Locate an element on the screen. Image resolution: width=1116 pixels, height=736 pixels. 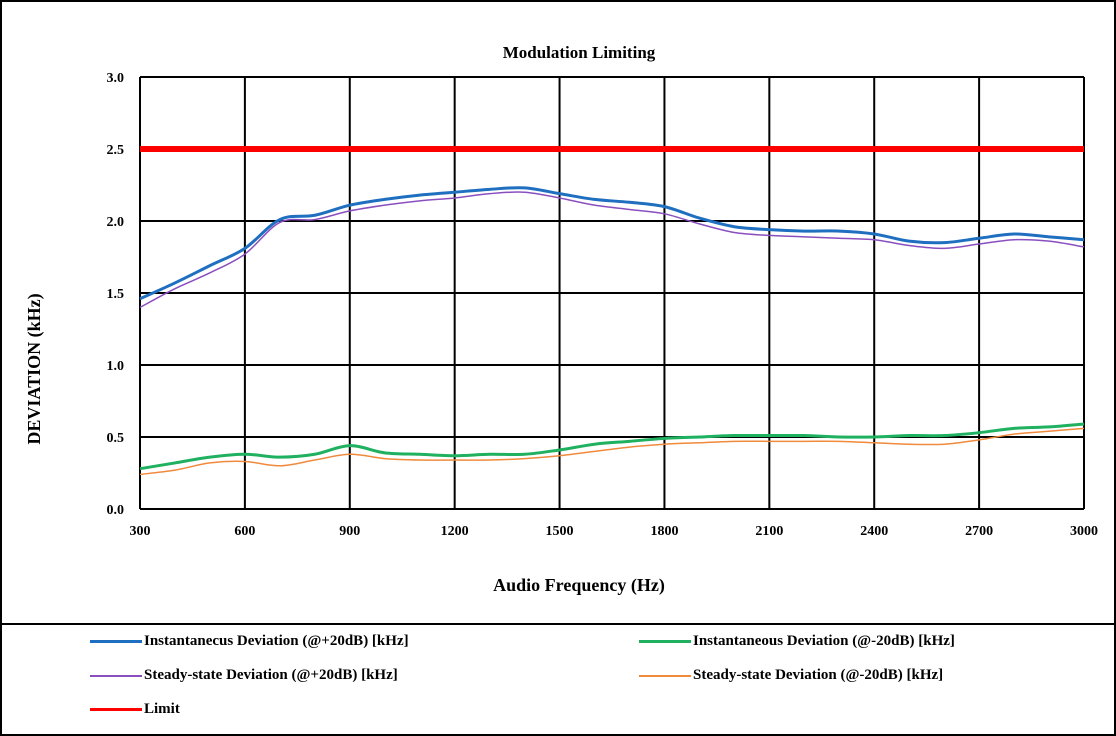
x-tick-label: 900 is located at coordinates (349, 531).